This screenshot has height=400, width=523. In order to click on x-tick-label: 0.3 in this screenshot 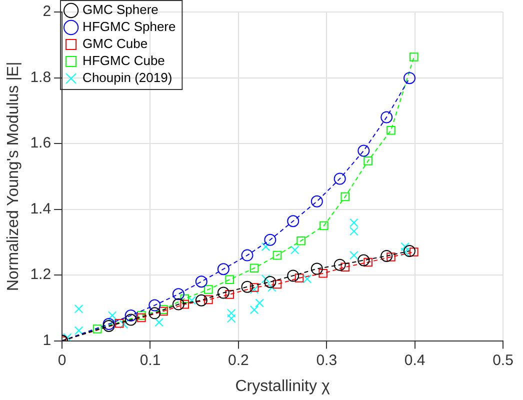, I will do `click(327, 360)`.